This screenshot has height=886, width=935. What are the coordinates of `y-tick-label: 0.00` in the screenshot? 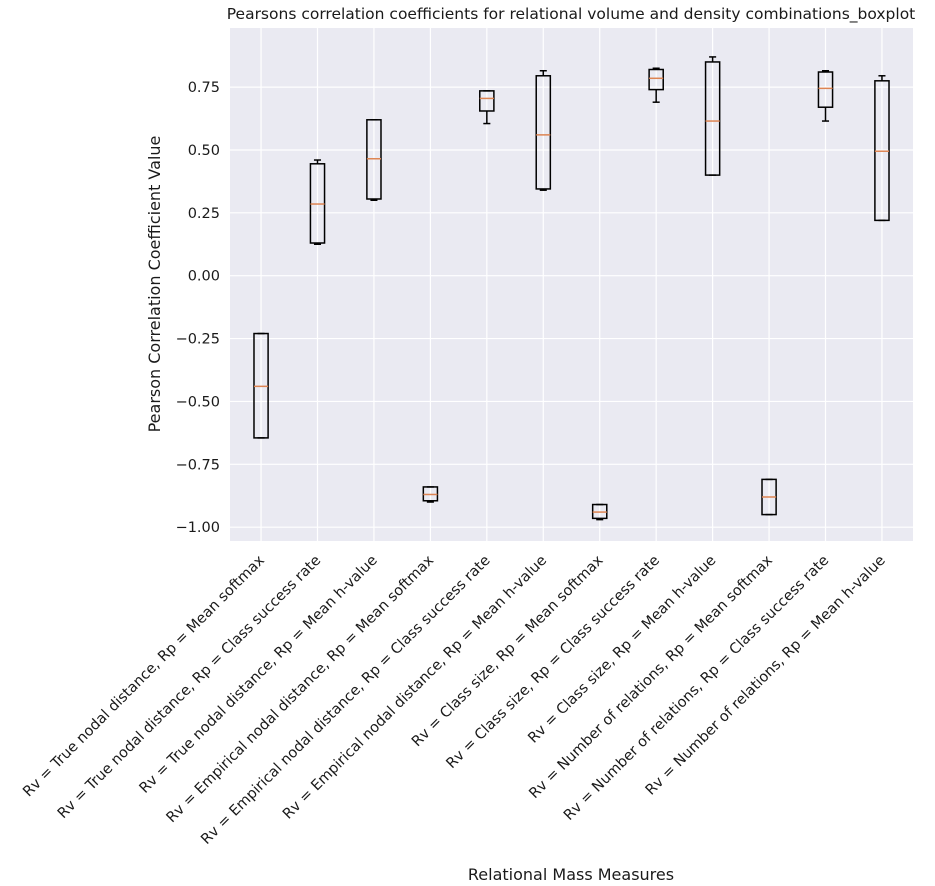 It's located at (204, 277).